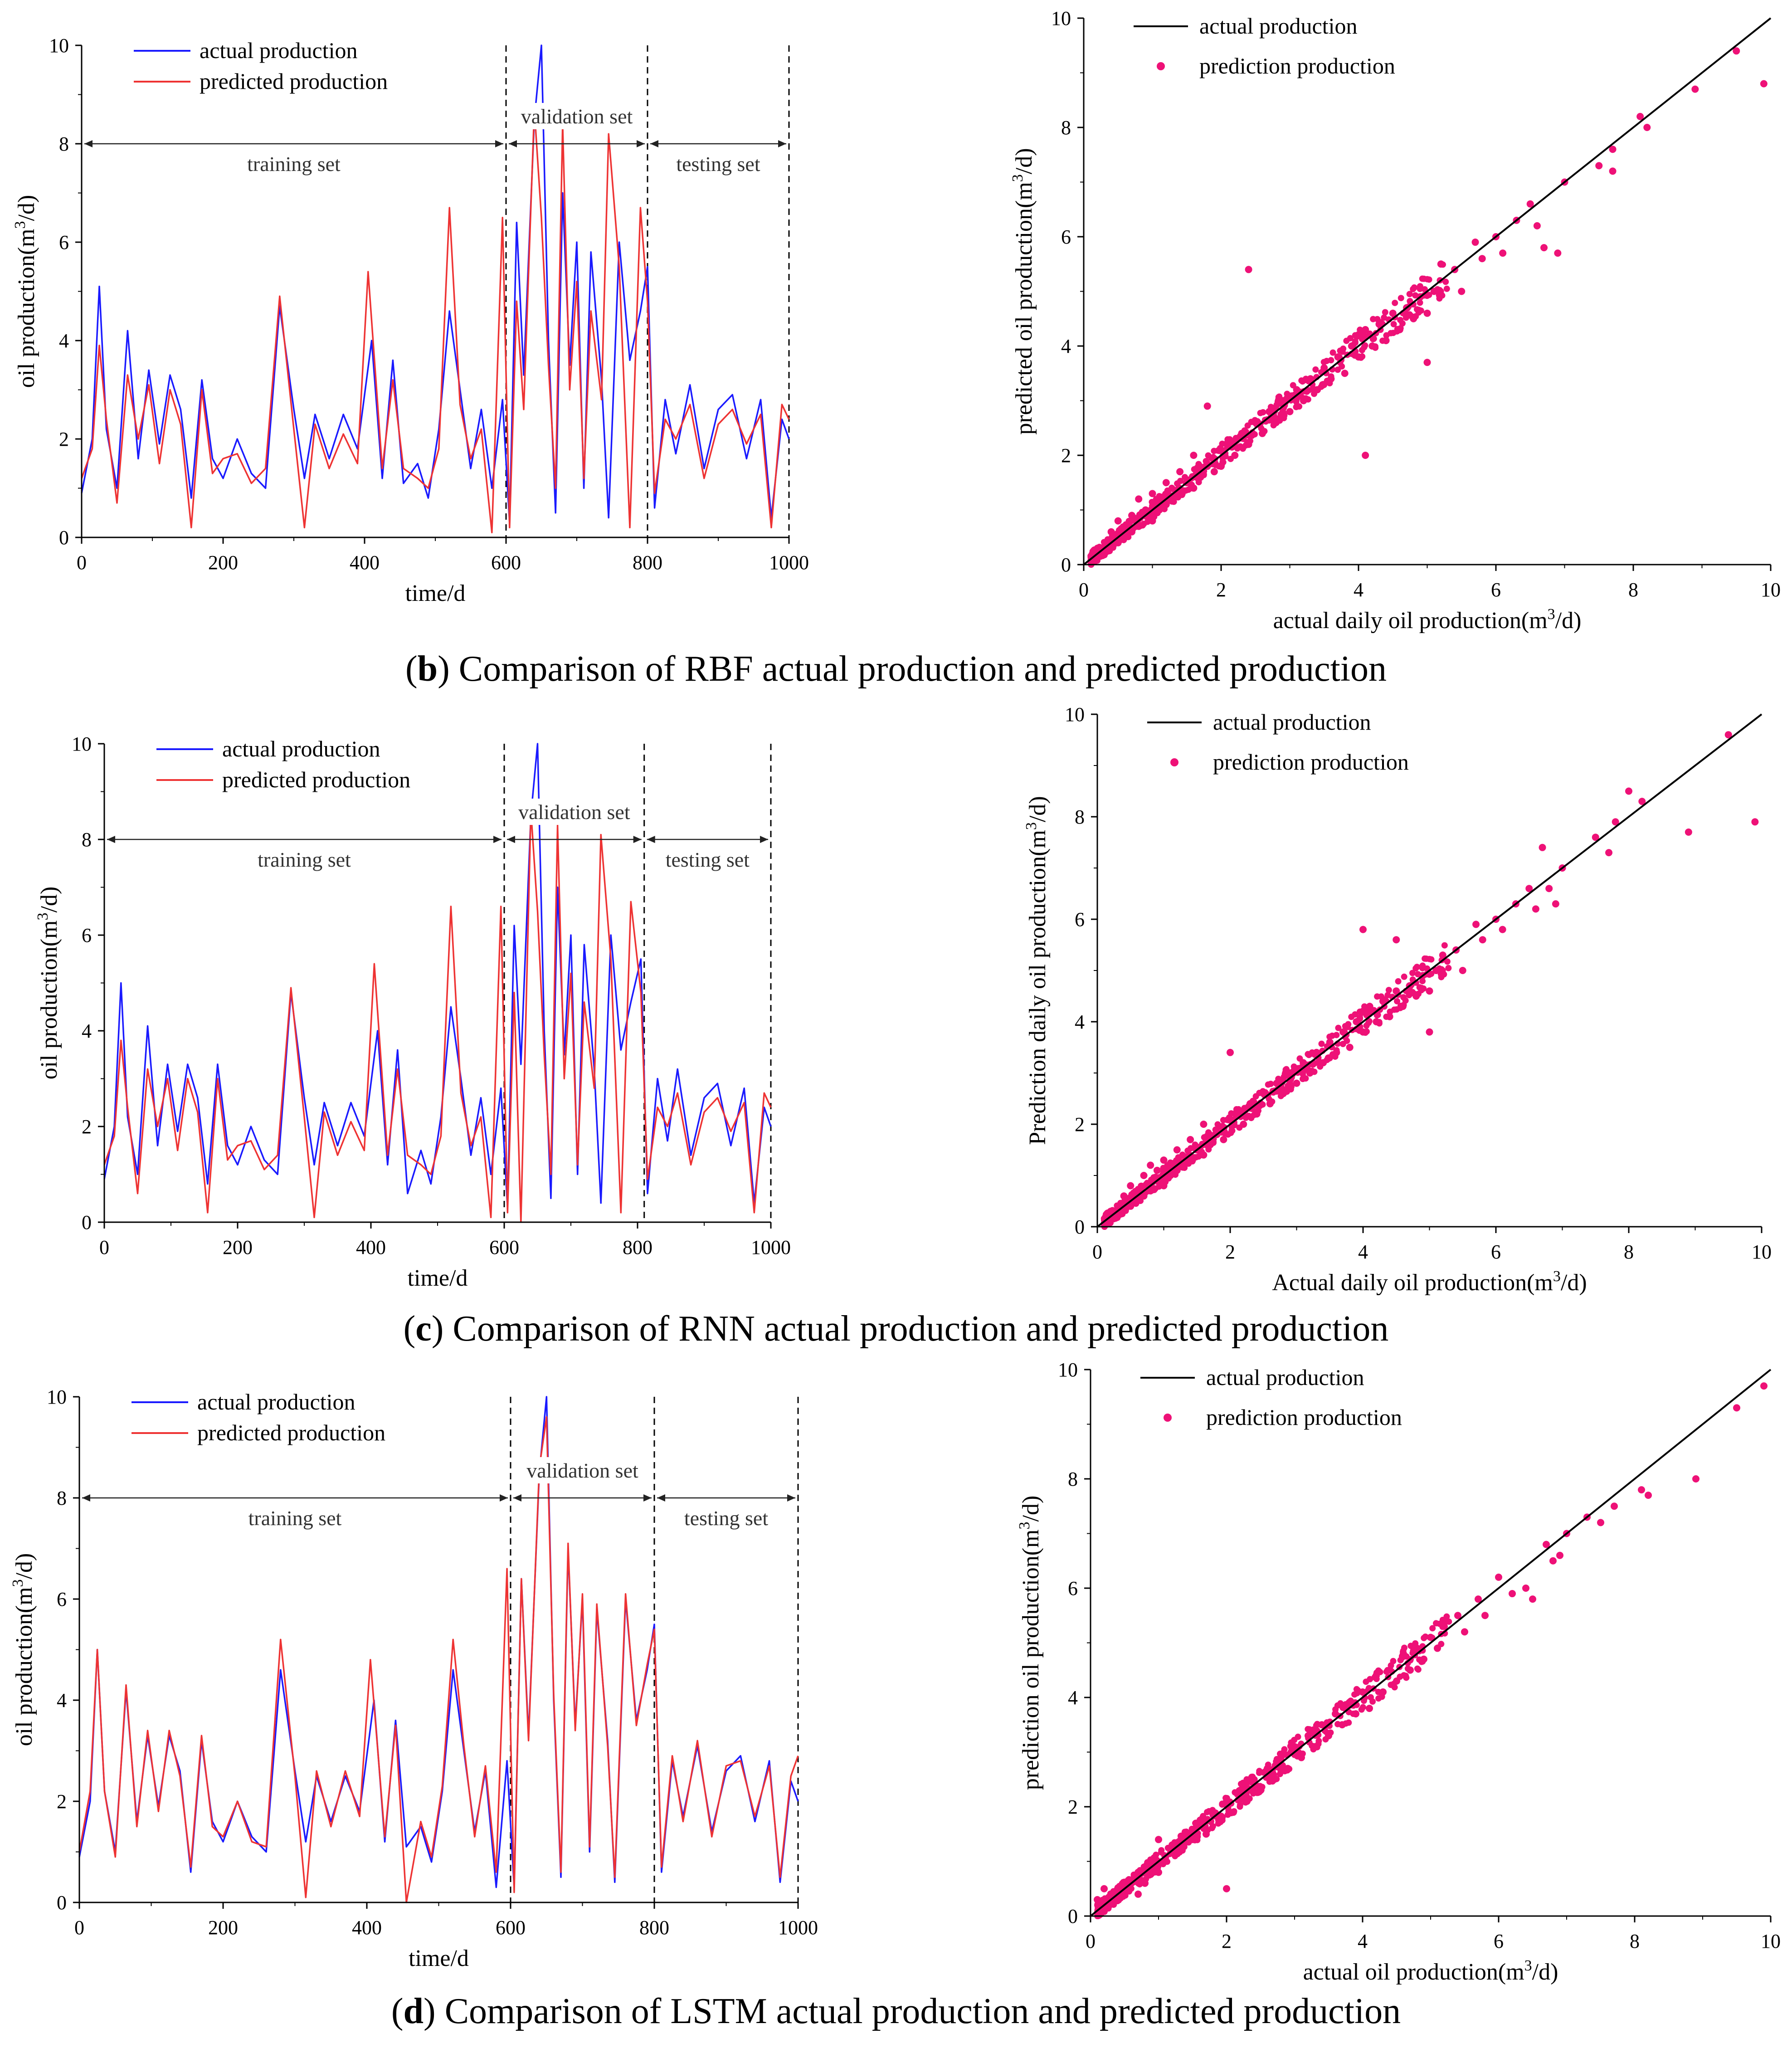  Describe the element at coordinates (1429, 970) in the screenshot. I see `reference-line` at that location.